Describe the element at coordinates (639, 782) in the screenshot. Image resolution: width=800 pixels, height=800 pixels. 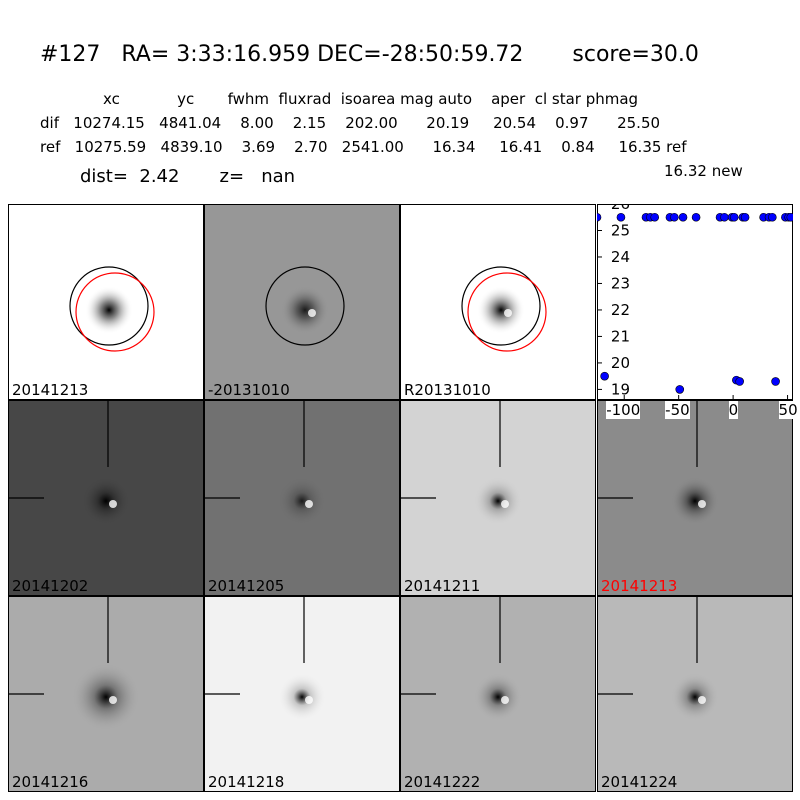
I see `stamp-date-label: 20141224` at that location.